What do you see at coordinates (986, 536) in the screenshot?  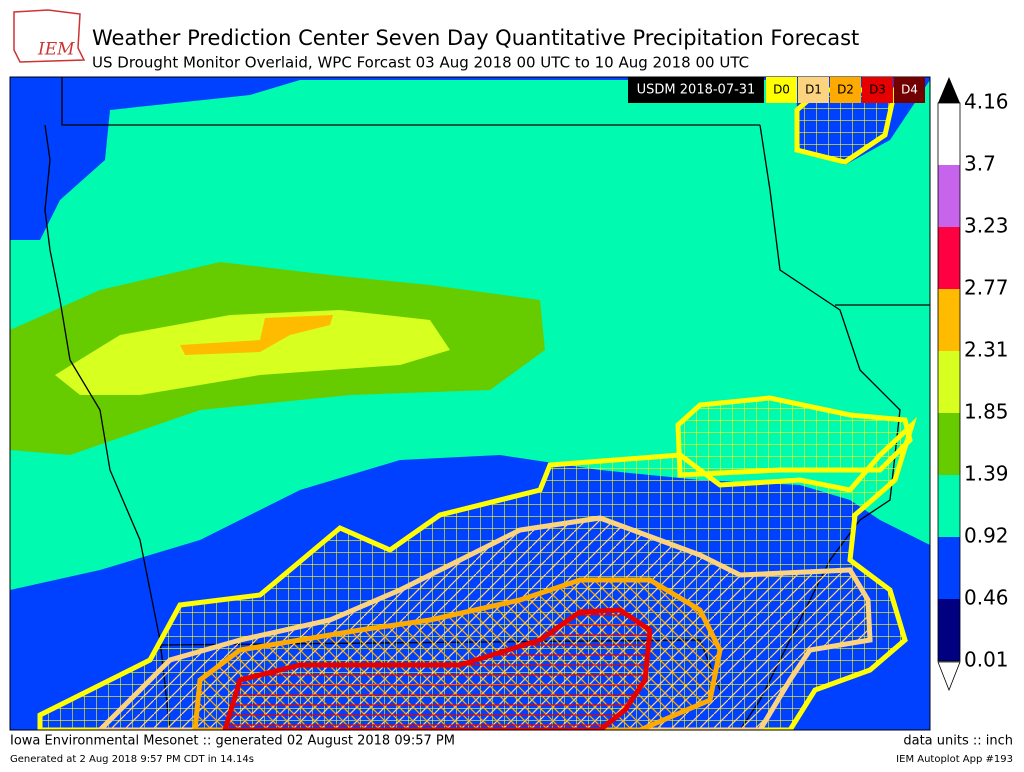 I see `colorbar-tick-label: 0.92` at bounding box center [986, 536].